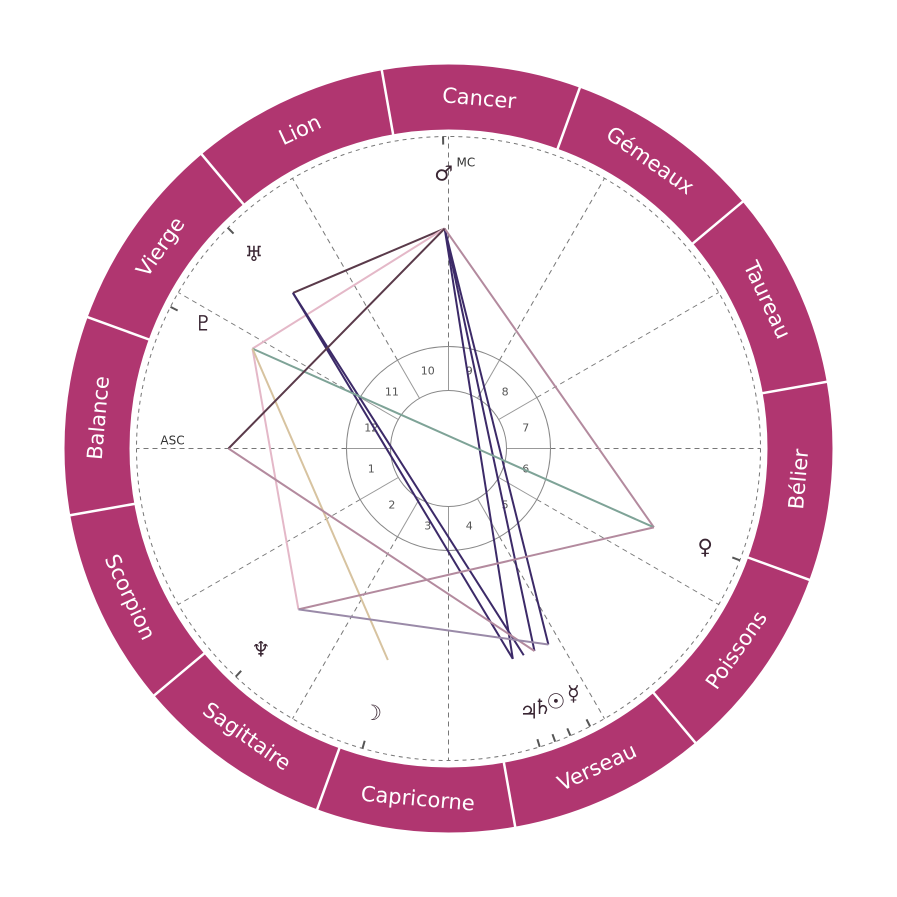 The width and height of the screenshot is (897, 897). Describe the element at coordinates (466, 163) in the screenshot. I see `mc-label: MC` at that location.